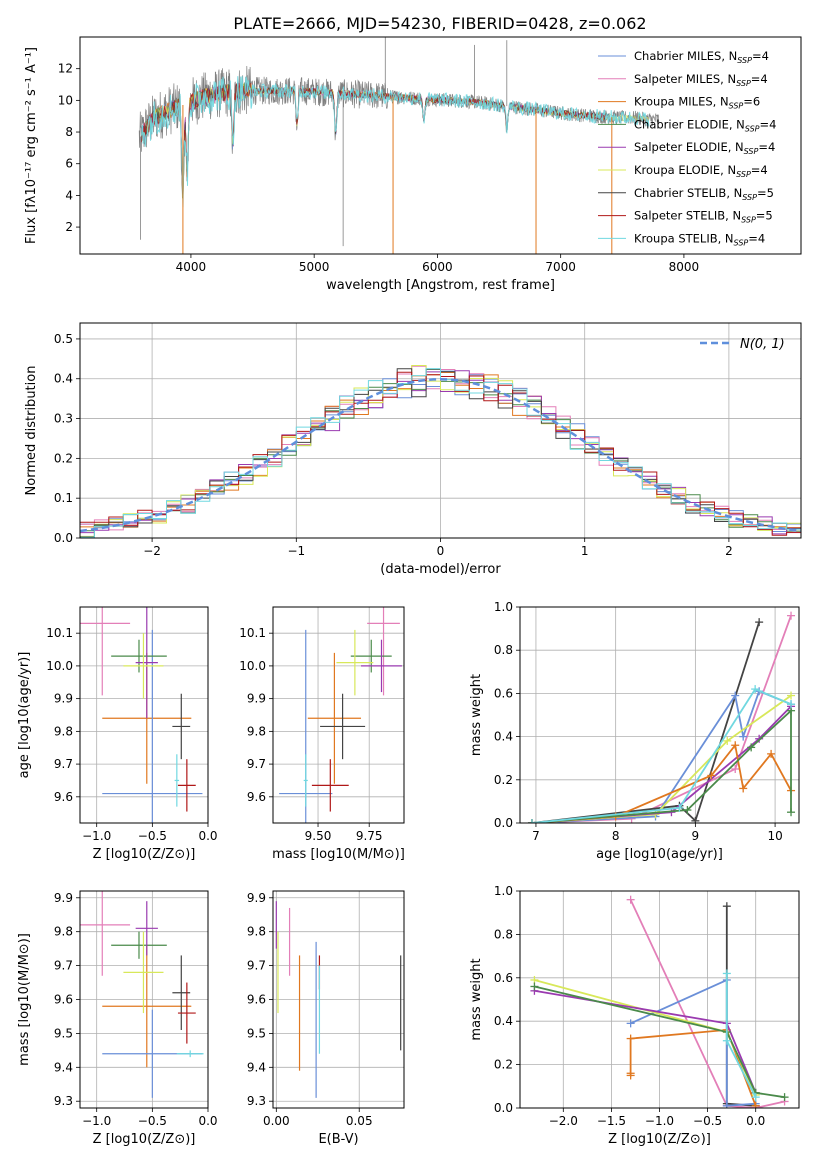  I want to click on x-axis-label: (data-model)/error, so click(440, 569).